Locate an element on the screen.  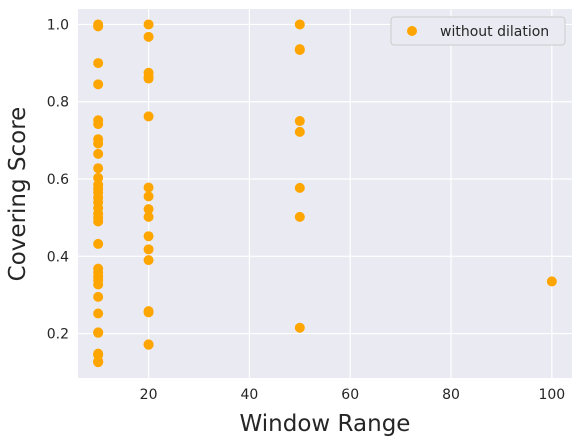
y-tick-labels: 0.2 0.4 0.6 0.8 1.0 is located at coordinates (58, 179).